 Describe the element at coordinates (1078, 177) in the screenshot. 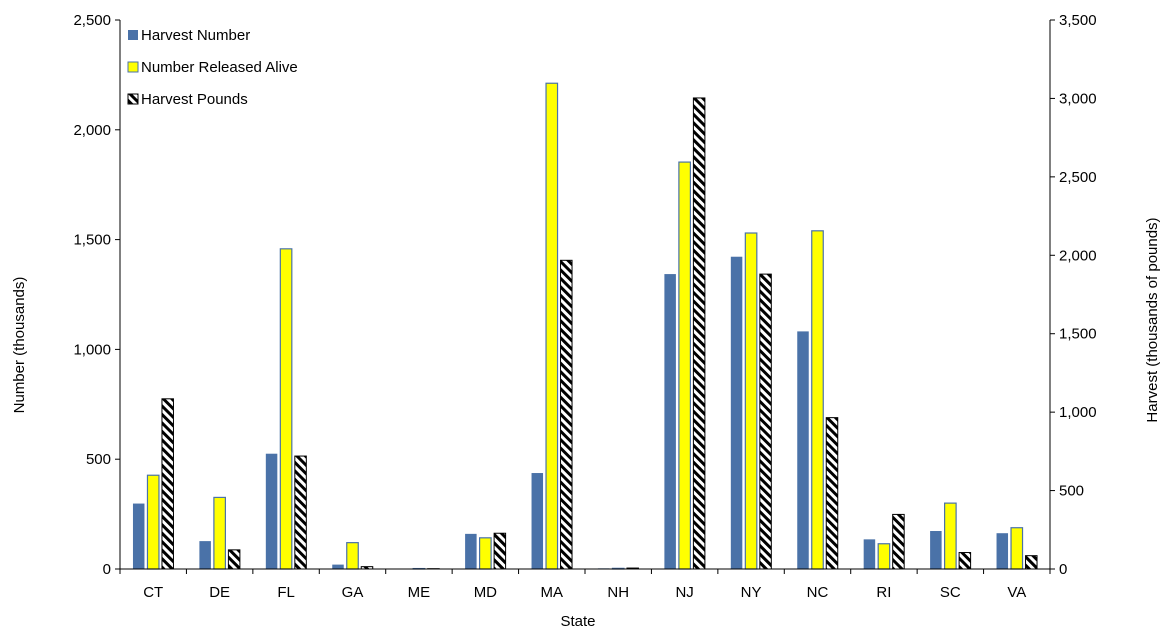

I see `y2-tick-label: 2,500` at that location.